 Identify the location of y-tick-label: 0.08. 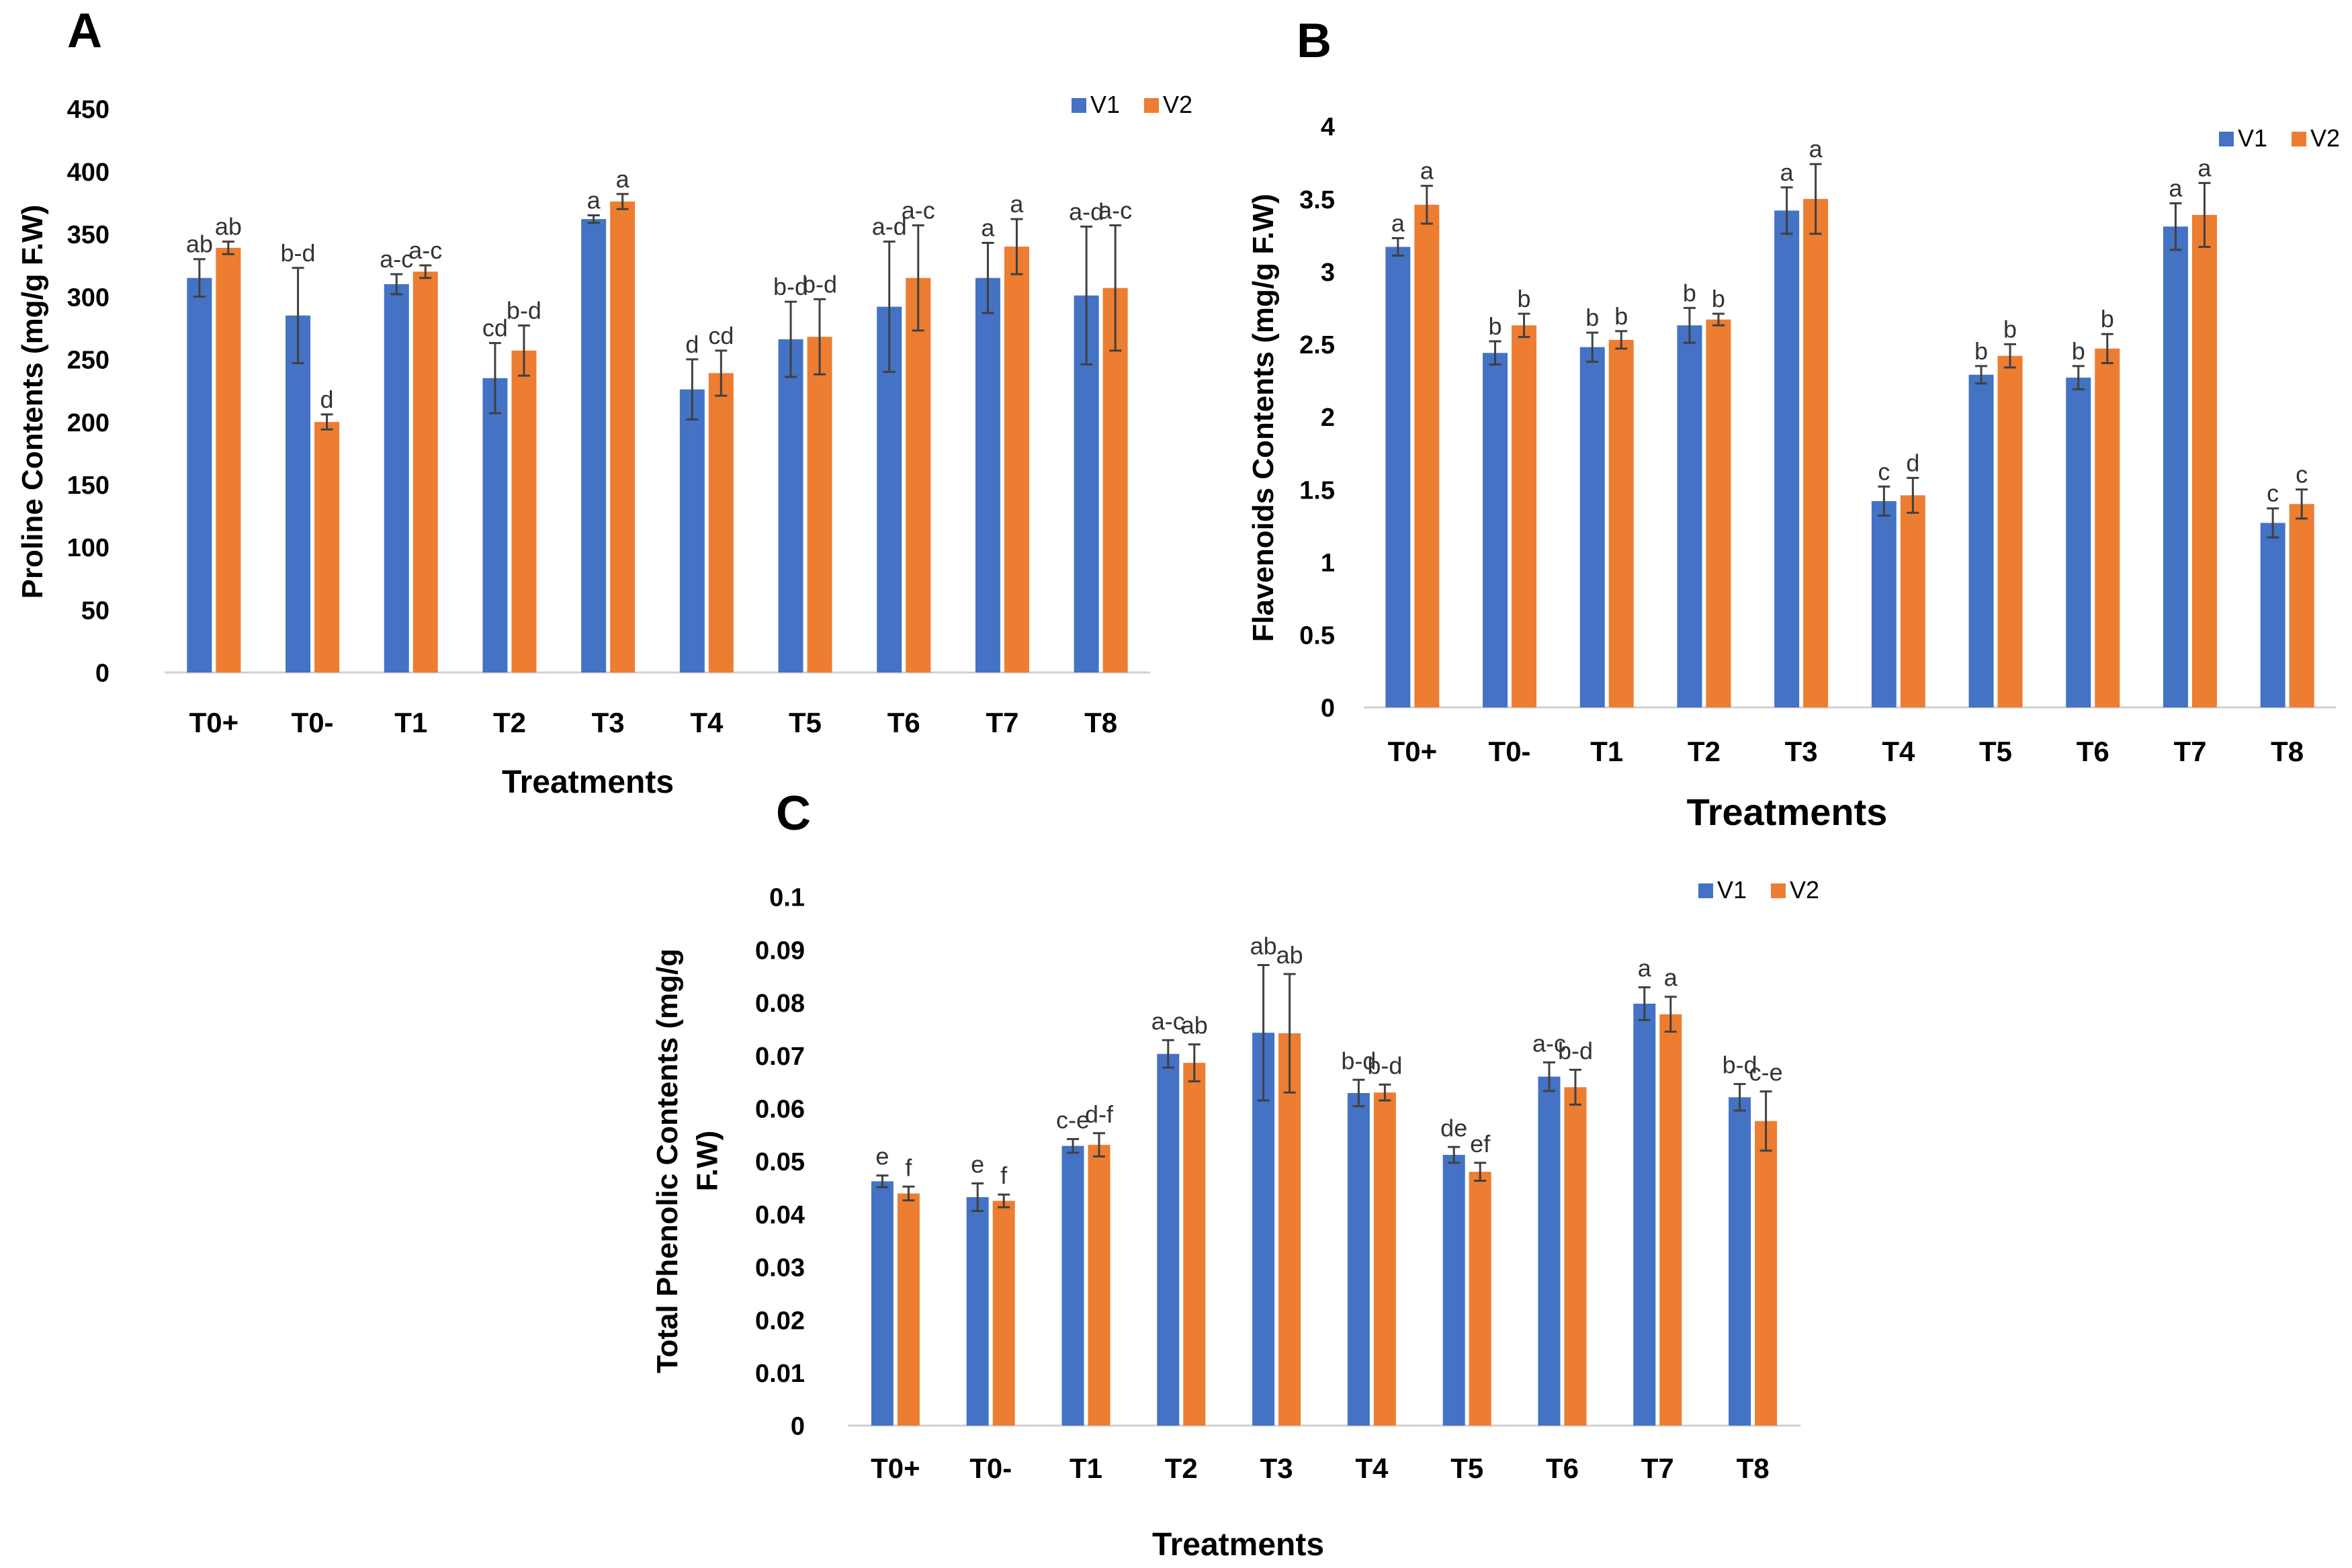
(780, 1004).